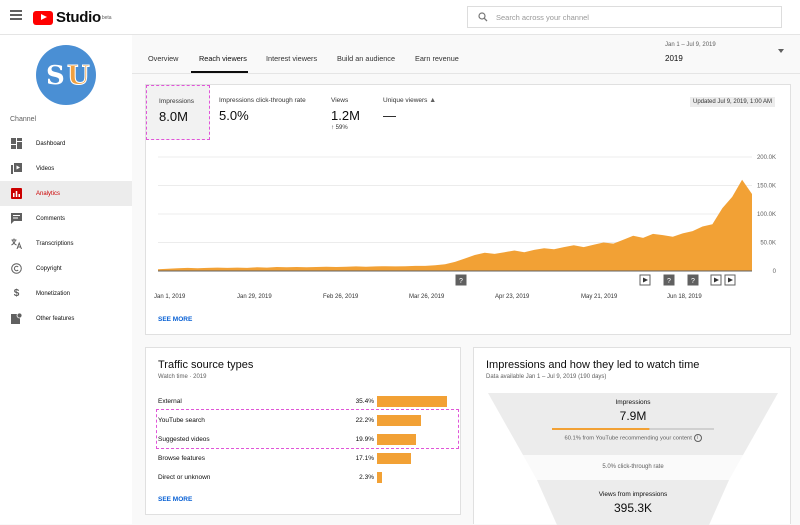 This screenshot has width=800, height=525. I want to click on sidebar-item-transcriptions: Transcriptions, so click(66, 243).